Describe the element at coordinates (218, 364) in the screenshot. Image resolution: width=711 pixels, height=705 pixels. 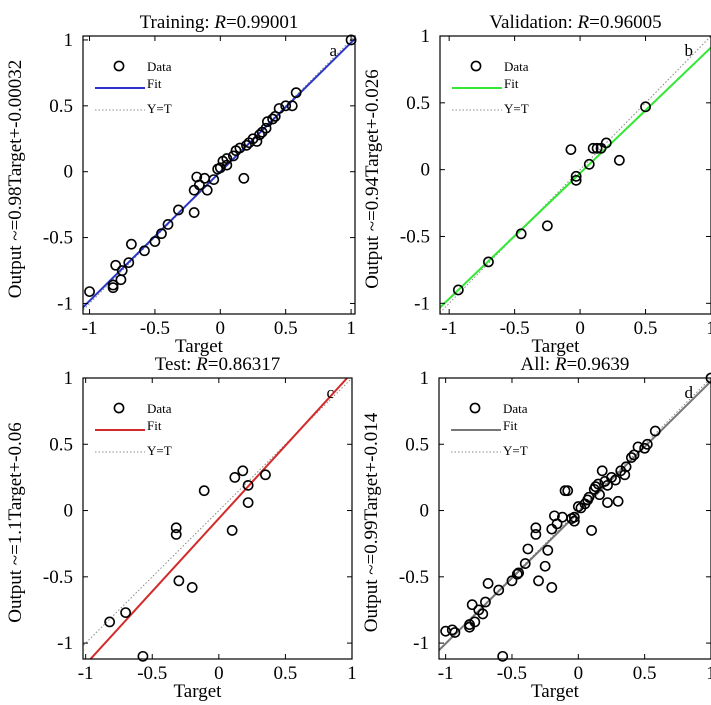
I see `panel-title: Test: R=0.86317` at that location.